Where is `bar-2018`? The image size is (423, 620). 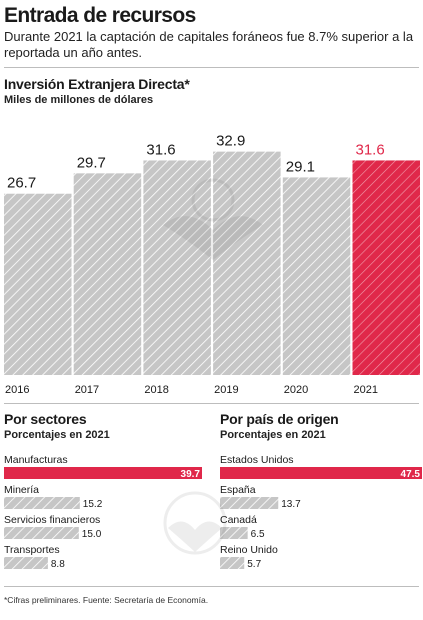
bar-2018 is located at coordinates (177, 267).